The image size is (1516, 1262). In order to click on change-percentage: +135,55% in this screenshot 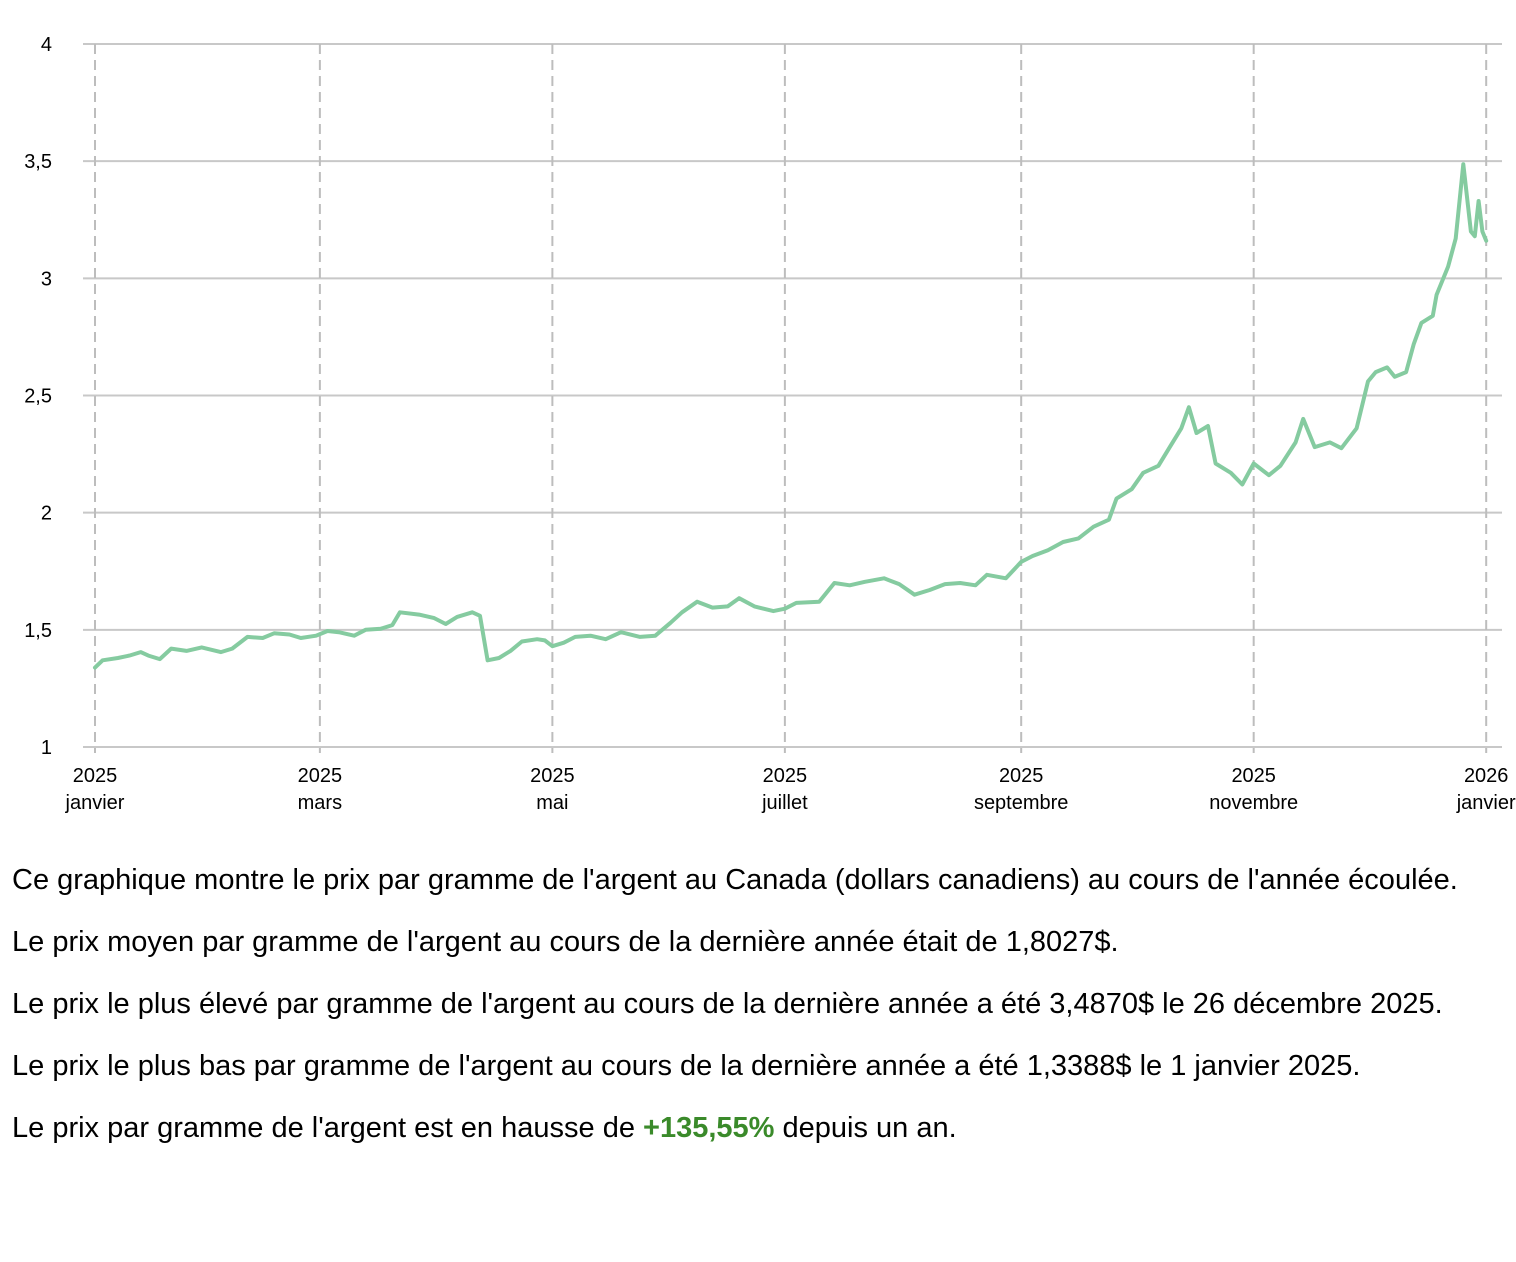, I will do `click(709, 1128)`.